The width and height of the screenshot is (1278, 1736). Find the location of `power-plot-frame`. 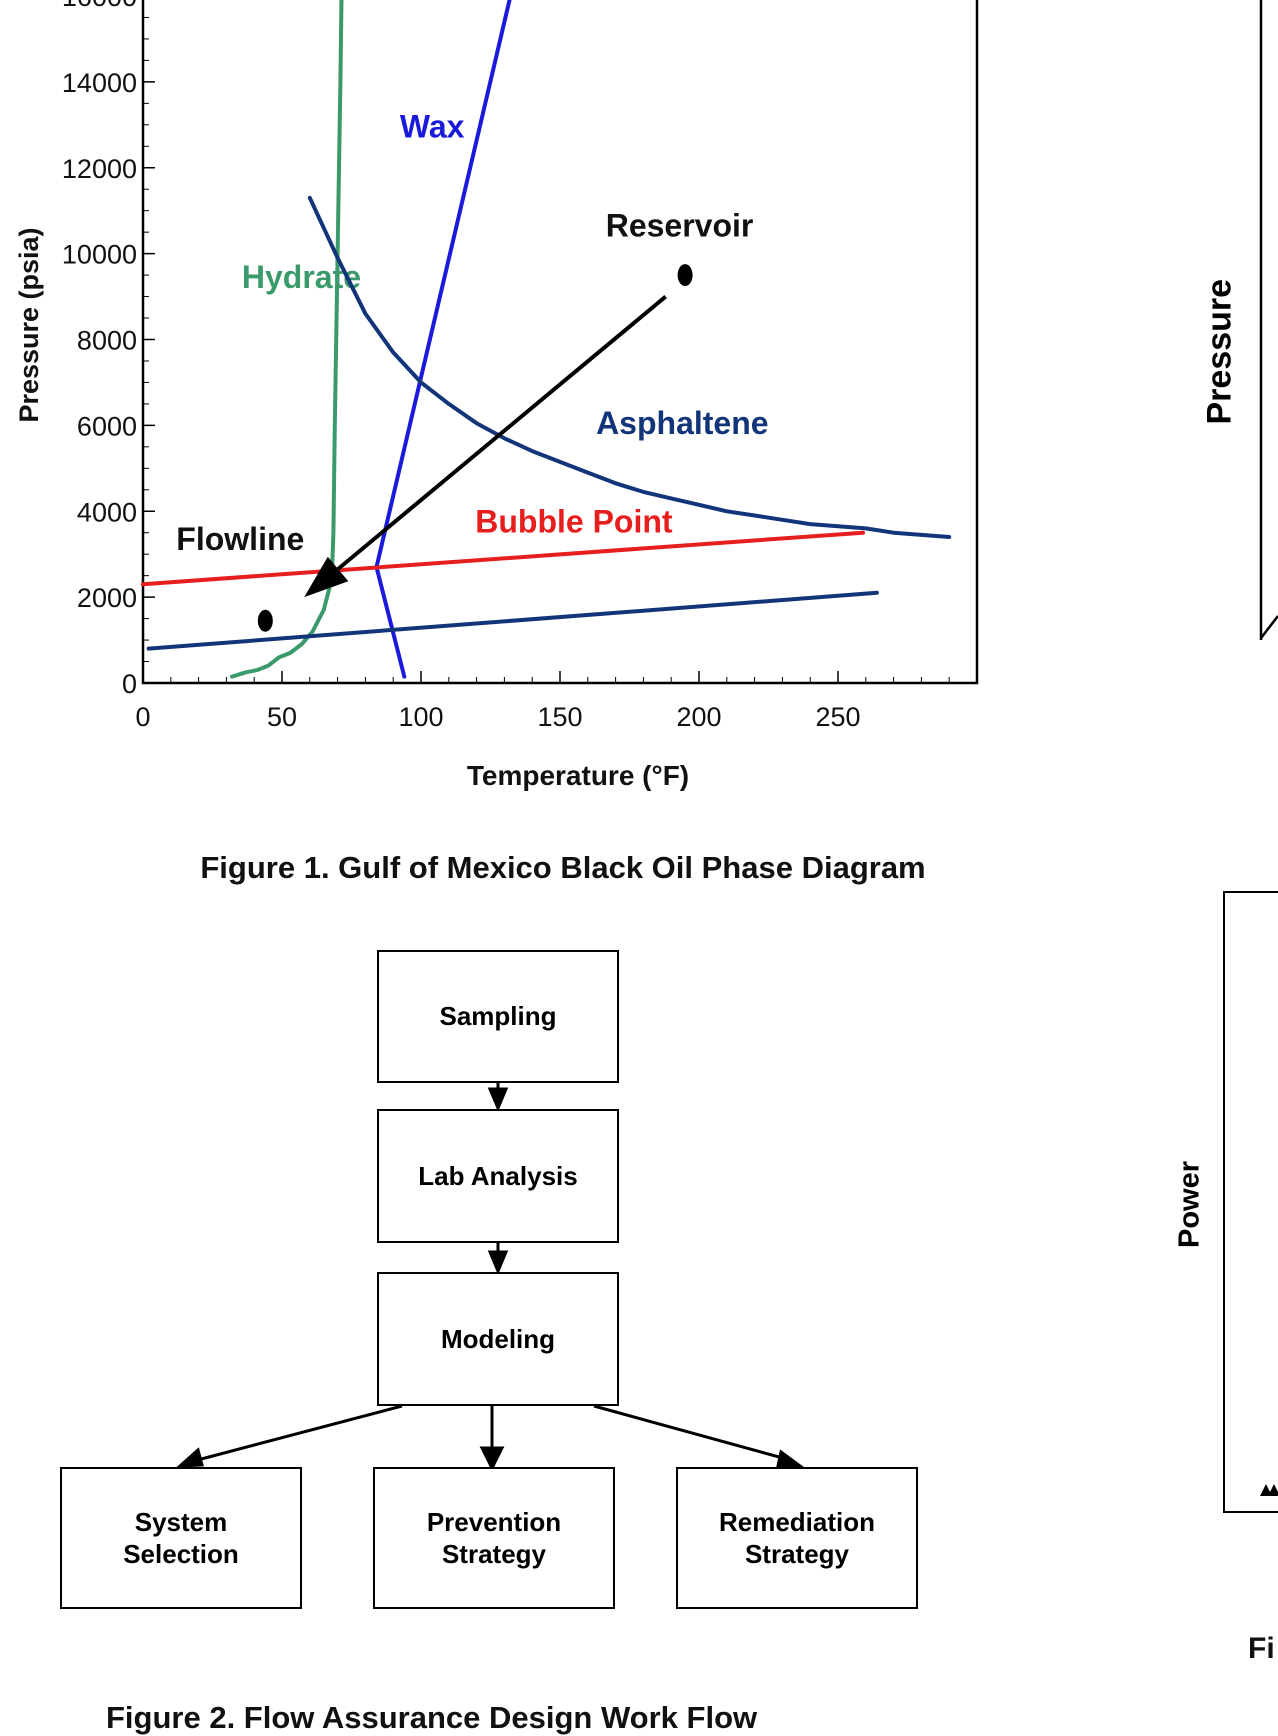

power-plot-frame is located at coordinates (1250, 1202).